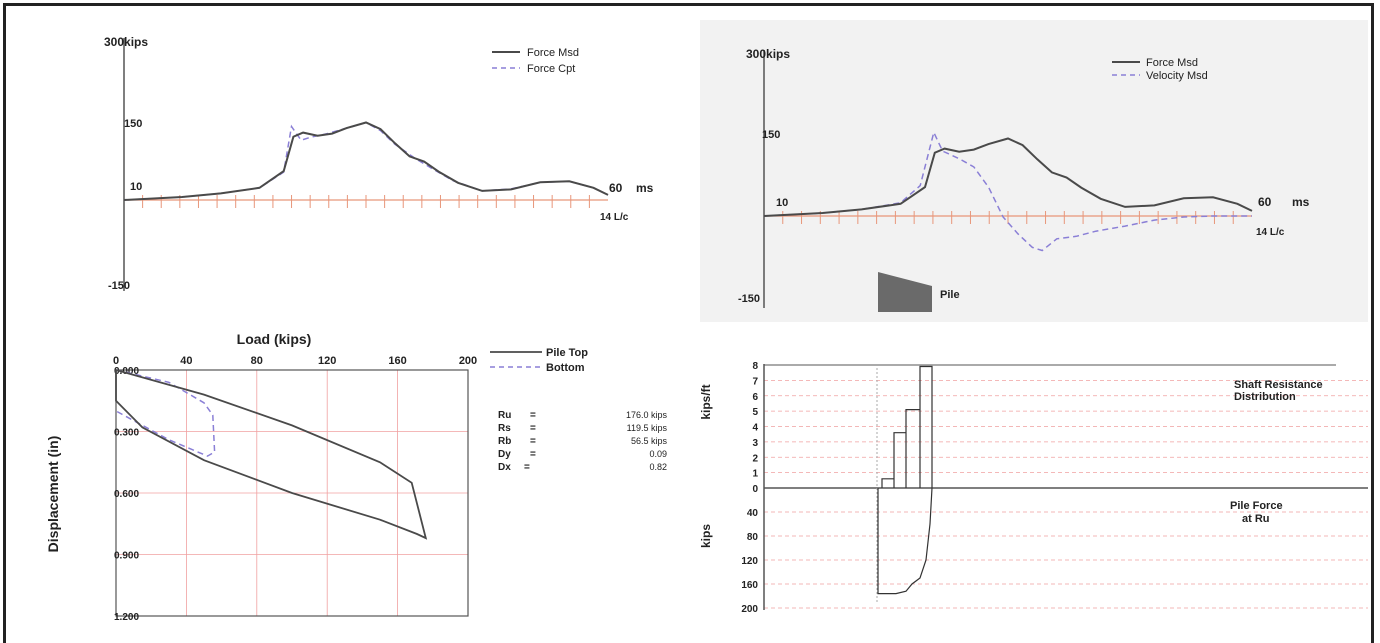 The width and height of the screenshot is (1380, 643). Describe the element at coordinates (504, 454) in the screenshot. I see `result-label: Dy` at that location.